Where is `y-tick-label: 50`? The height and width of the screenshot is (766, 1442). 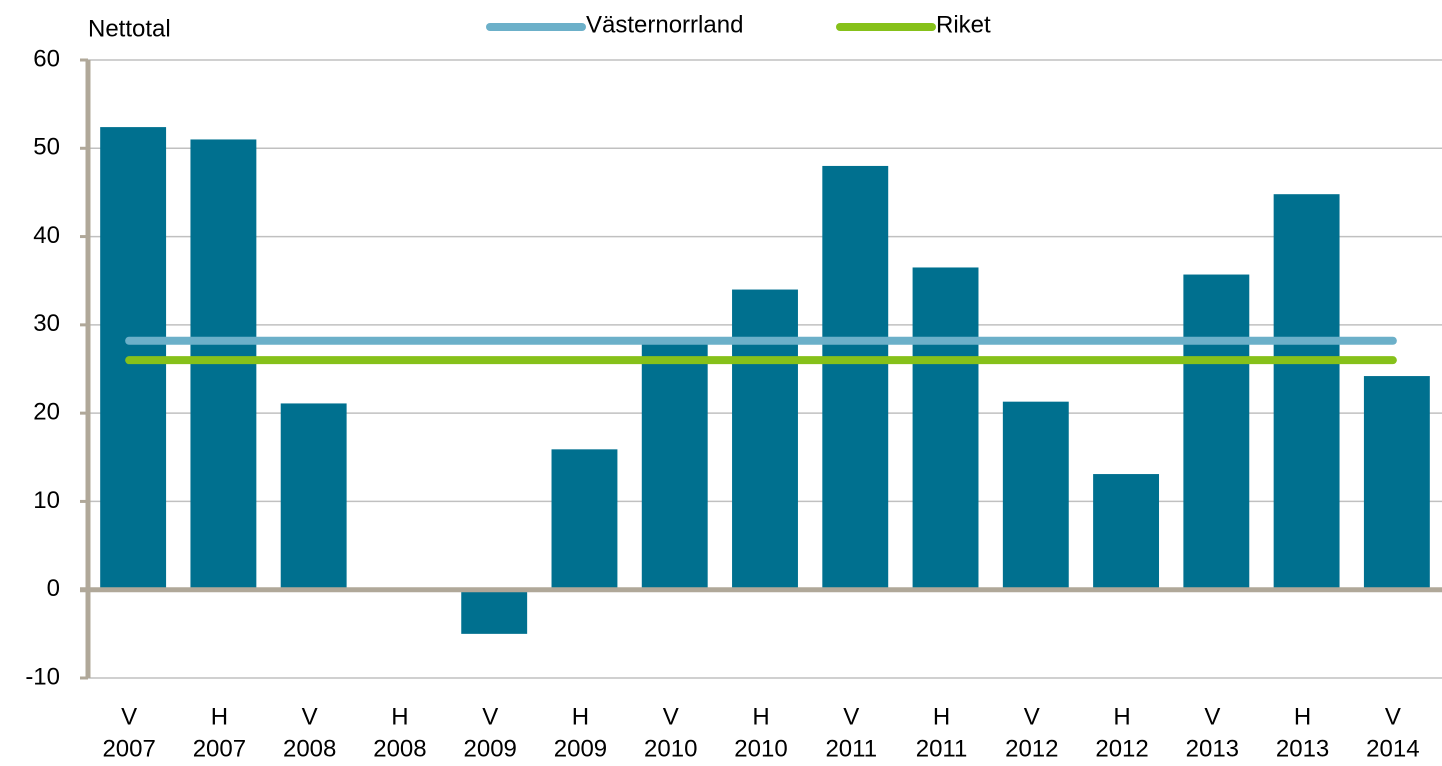 y-tick-label: 50 is located at coordinates (46, 147).